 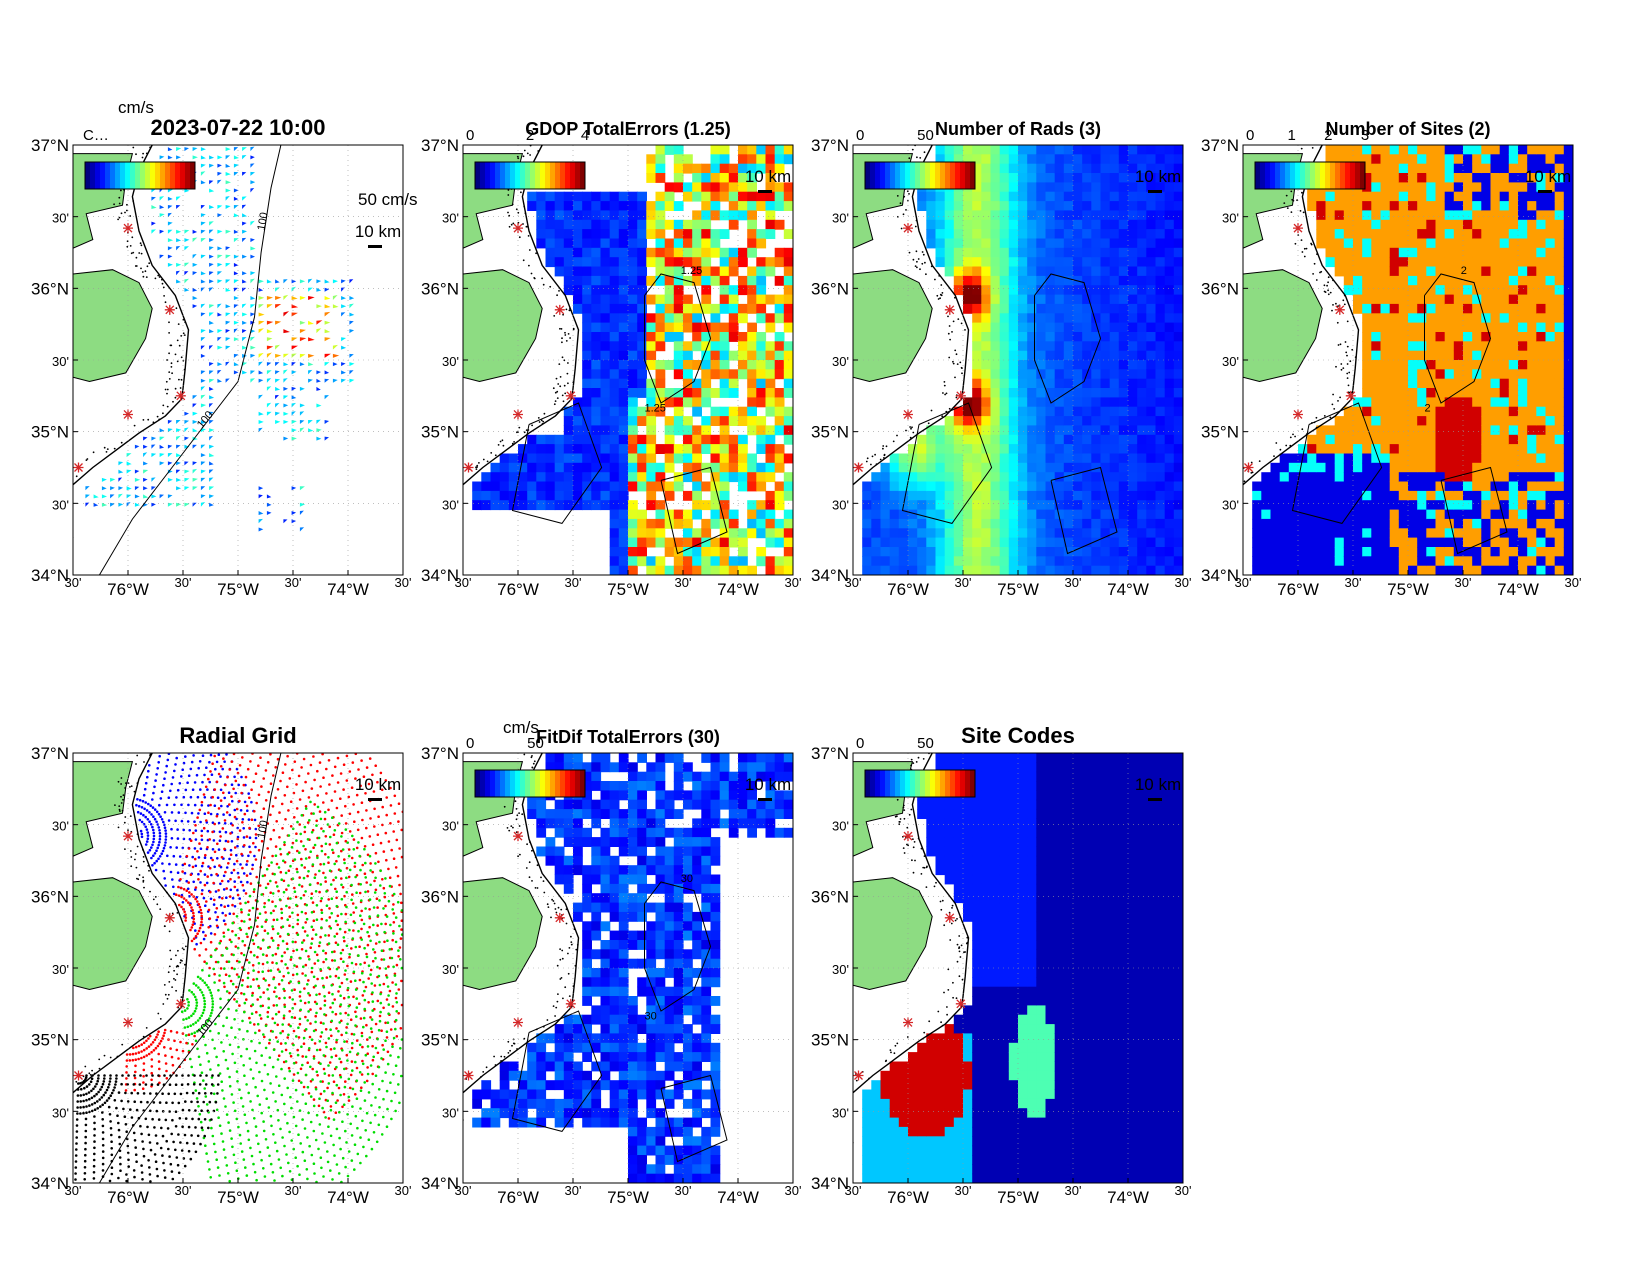 I want to click on panel-title: GDOP TotalErrors (1.25), so click(x=627, y=129).